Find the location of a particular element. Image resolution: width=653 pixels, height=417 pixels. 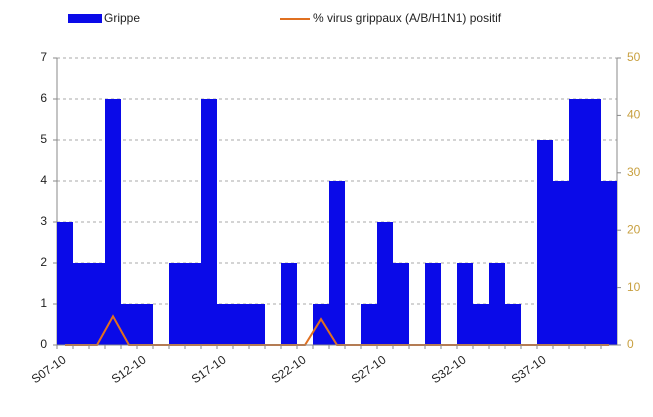

legend-label: Grippe is located at coordinates (122, 18).